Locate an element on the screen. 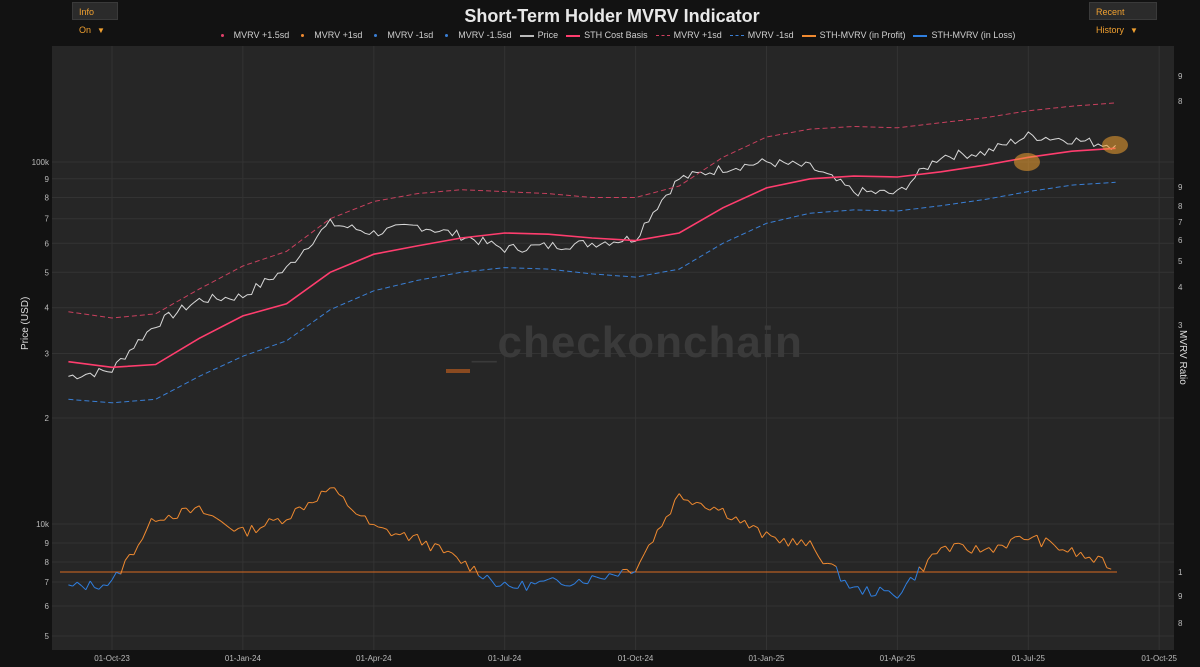 This screenshot has height=667, width=1200. legend-item: MVRV +1.5sd is located at coordinates (253, 35).